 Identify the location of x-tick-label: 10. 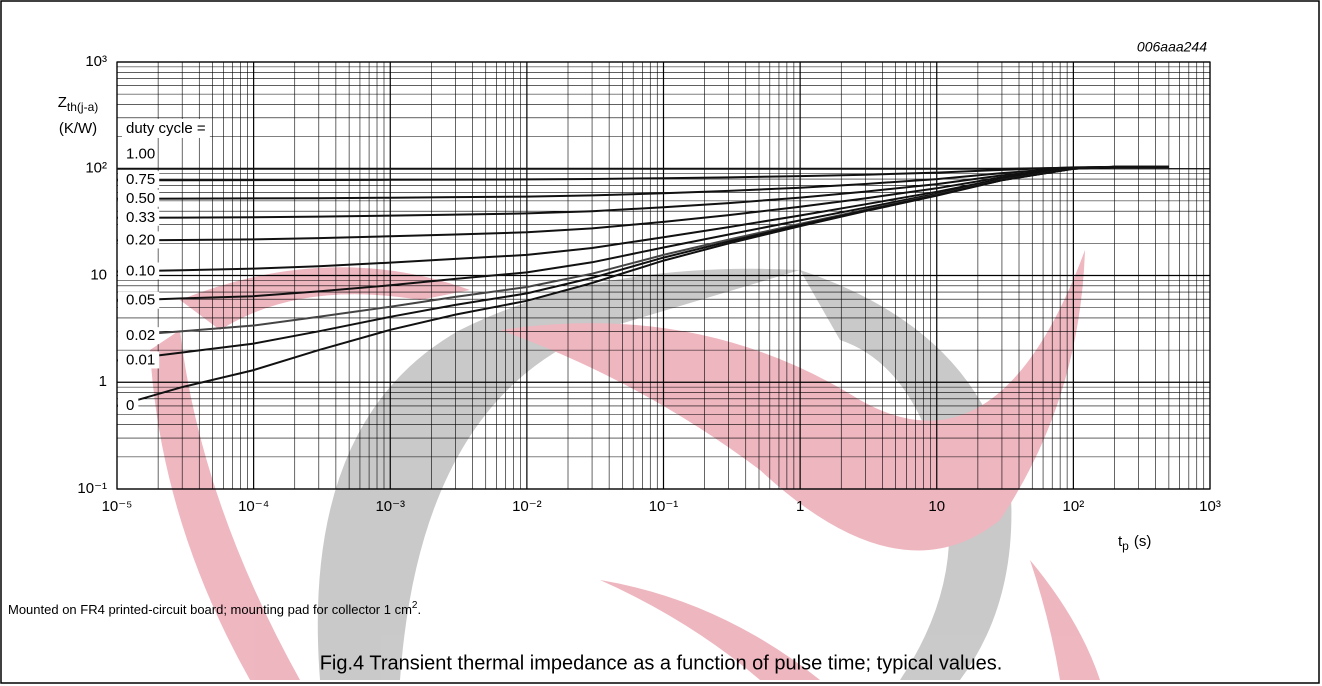
(936, 506).